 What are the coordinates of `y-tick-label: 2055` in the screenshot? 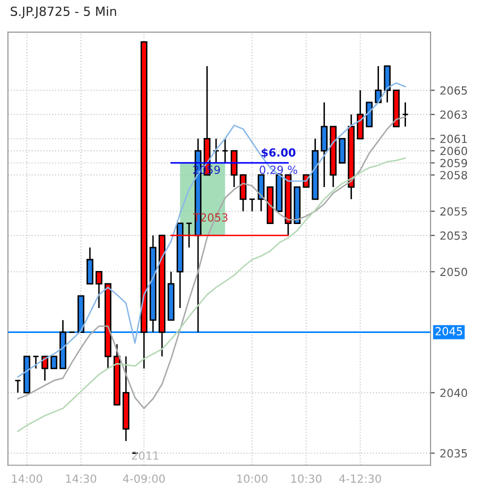 It's located at (453, 211).